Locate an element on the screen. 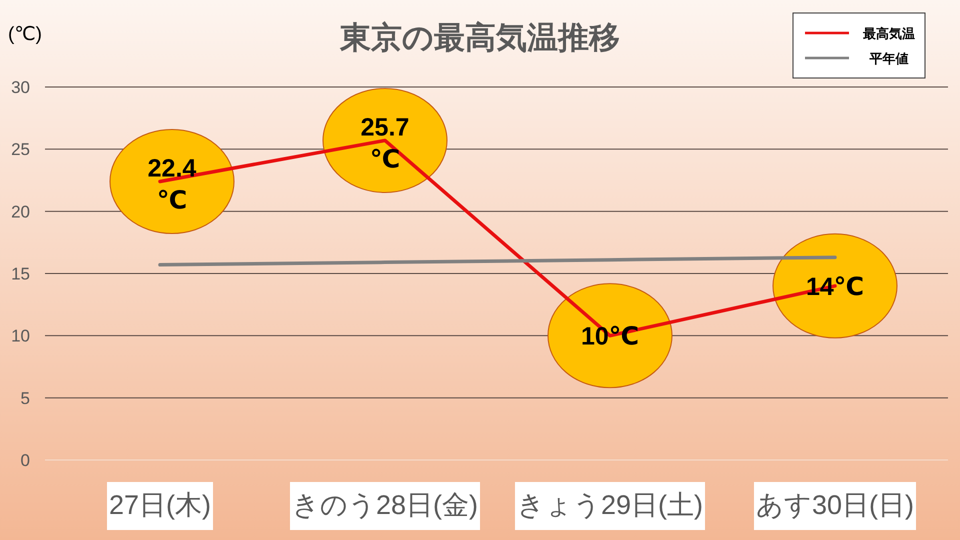 The image size is (960, 540). y-axis-title: (℃) is located at coordinates (25, 34).